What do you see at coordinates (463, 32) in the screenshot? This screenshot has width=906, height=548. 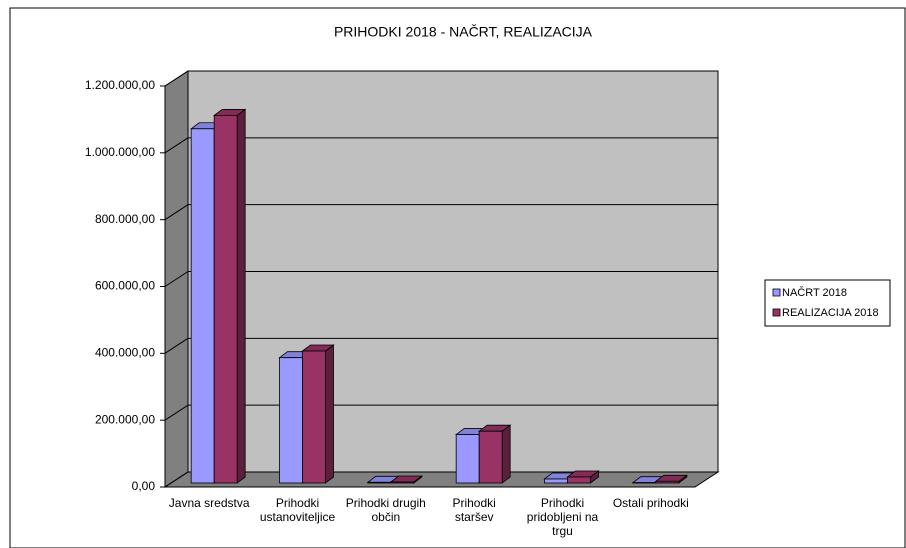 I see `chart-title: PRIHODKI 2018 - NAČRT, REALIZACIJA` at bounding box center [463, 32].